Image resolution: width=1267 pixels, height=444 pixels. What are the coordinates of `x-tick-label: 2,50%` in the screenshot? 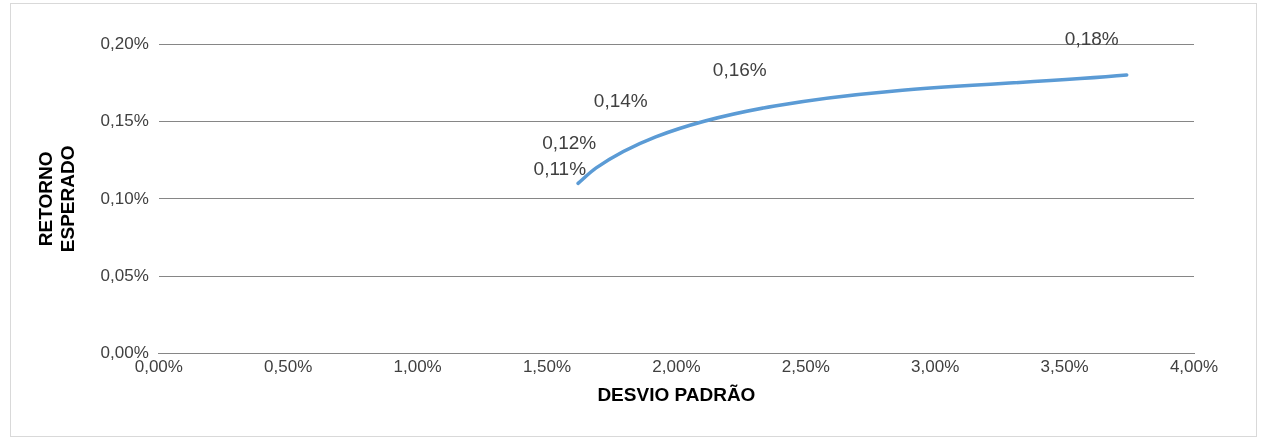 It's located at (805, 366).